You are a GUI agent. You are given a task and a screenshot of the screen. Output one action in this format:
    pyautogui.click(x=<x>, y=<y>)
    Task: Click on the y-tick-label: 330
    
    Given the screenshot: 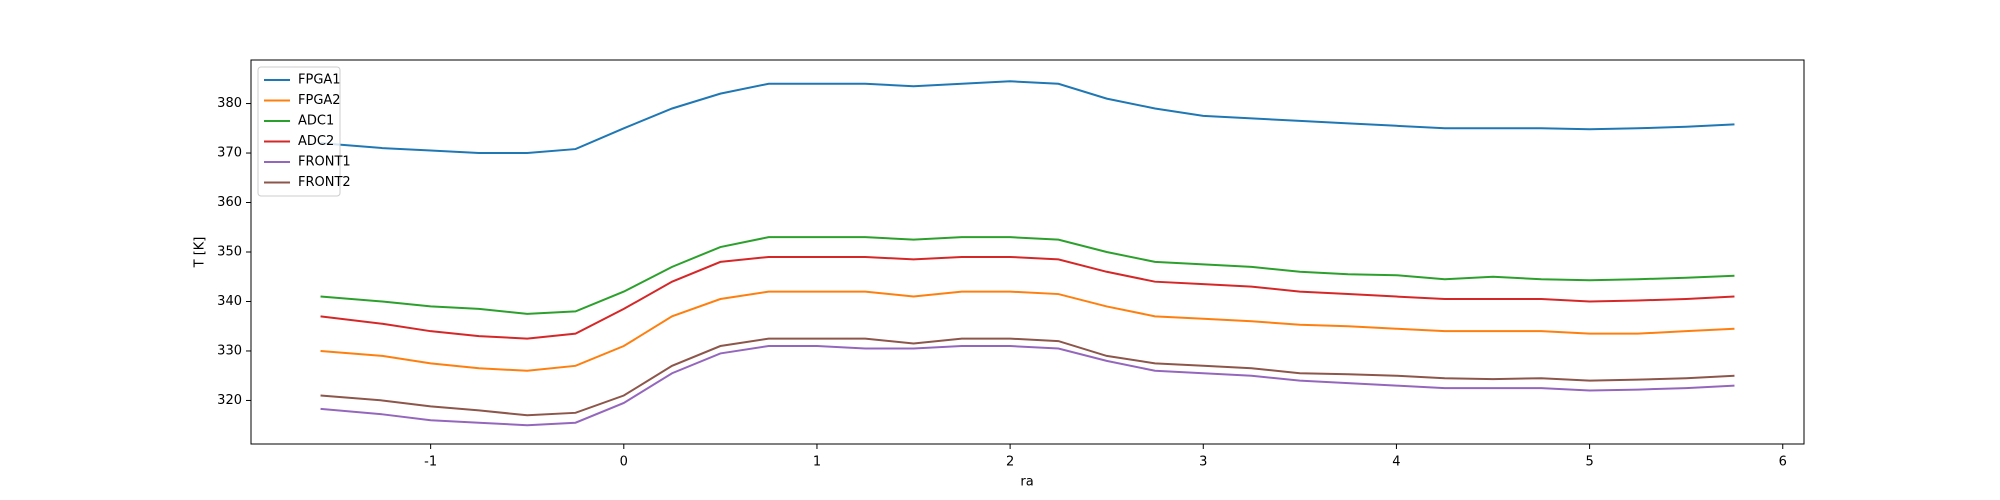 What is the action you would take?
    pyautogui.click(x=229, y=350)
    